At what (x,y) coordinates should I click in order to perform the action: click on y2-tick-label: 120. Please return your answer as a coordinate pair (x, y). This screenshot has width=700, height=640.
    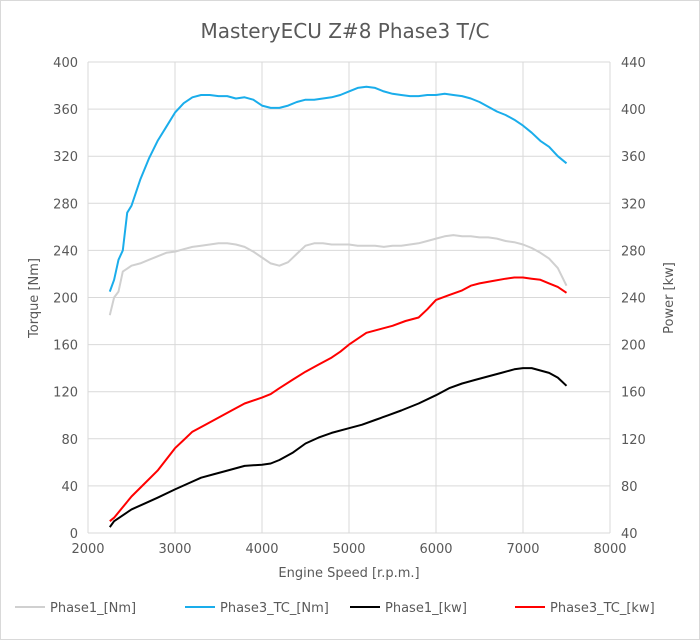
    Looking at the image, I should click on (633, 440).